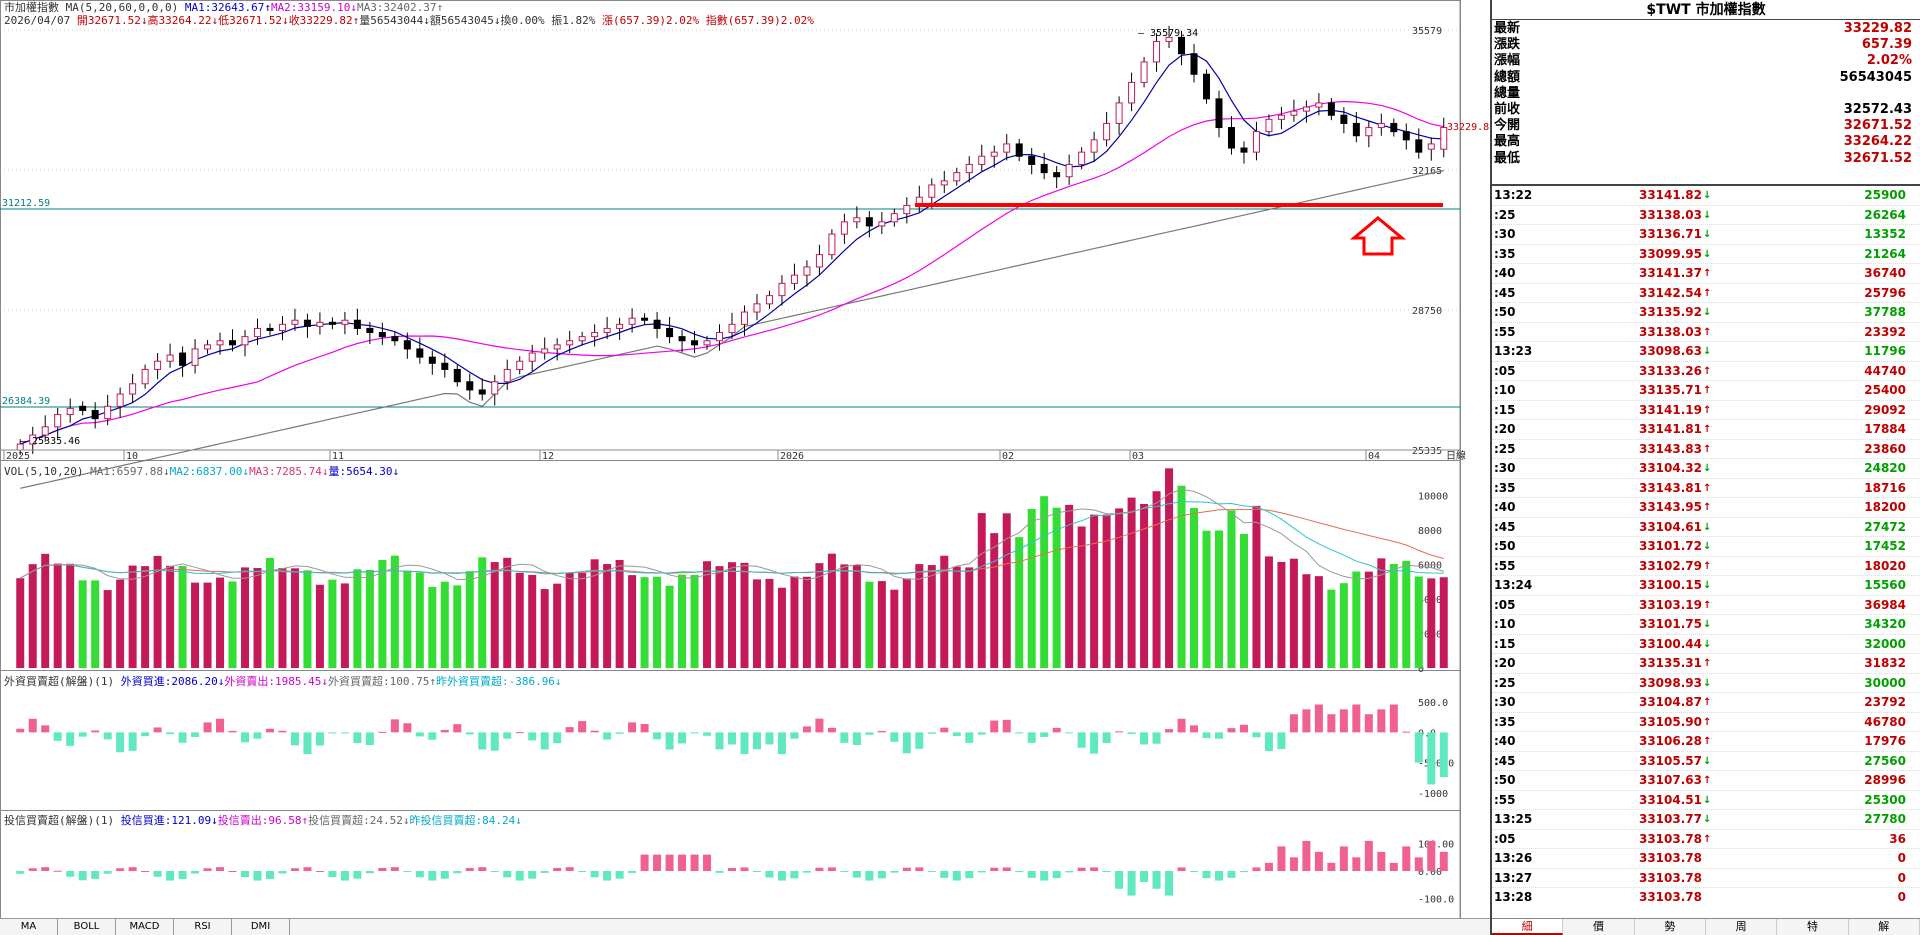 The height and width of the screenshot is (935, 1920). I want to click on tick-row: :20 33141.81 ↑ 17884, so click(1706, 430).